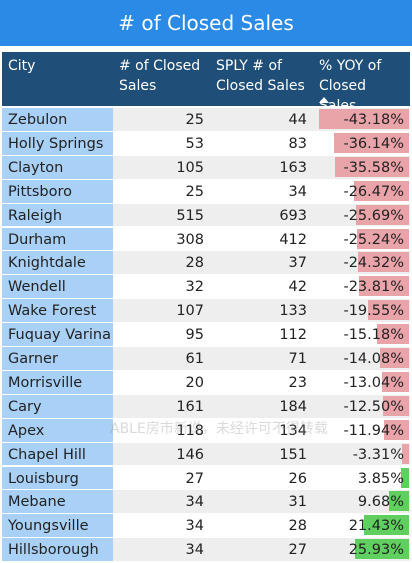 The image size is (412, 563). Describe the element at coordinates (161, 454) in the screenshot. I see `number-cell: 146` at that location.